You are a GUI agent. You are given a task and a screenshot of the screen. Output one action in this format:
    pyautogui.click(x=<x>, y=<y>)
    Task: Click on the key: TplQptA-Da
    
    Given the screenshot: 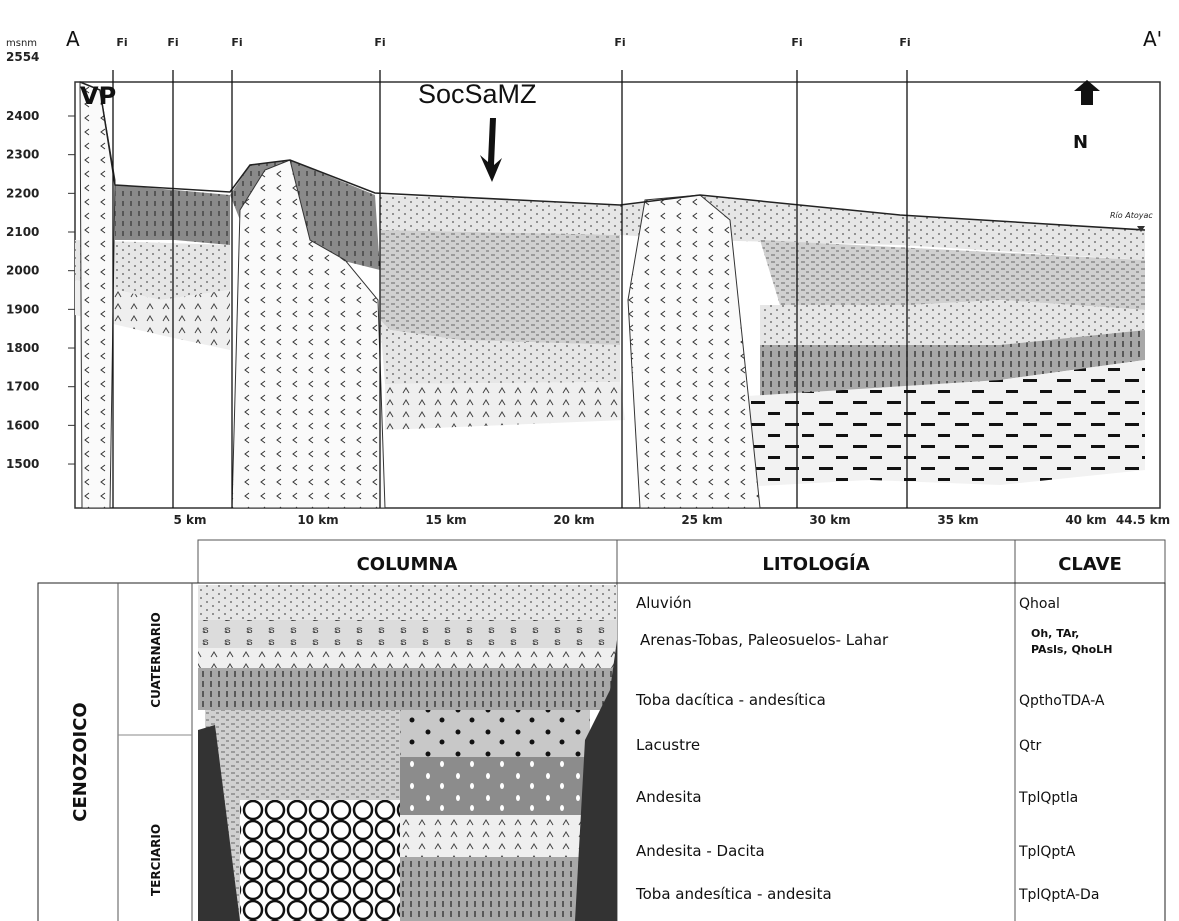 What is the action you would take?
    pyautogui.click(x=1058, y=895)
    